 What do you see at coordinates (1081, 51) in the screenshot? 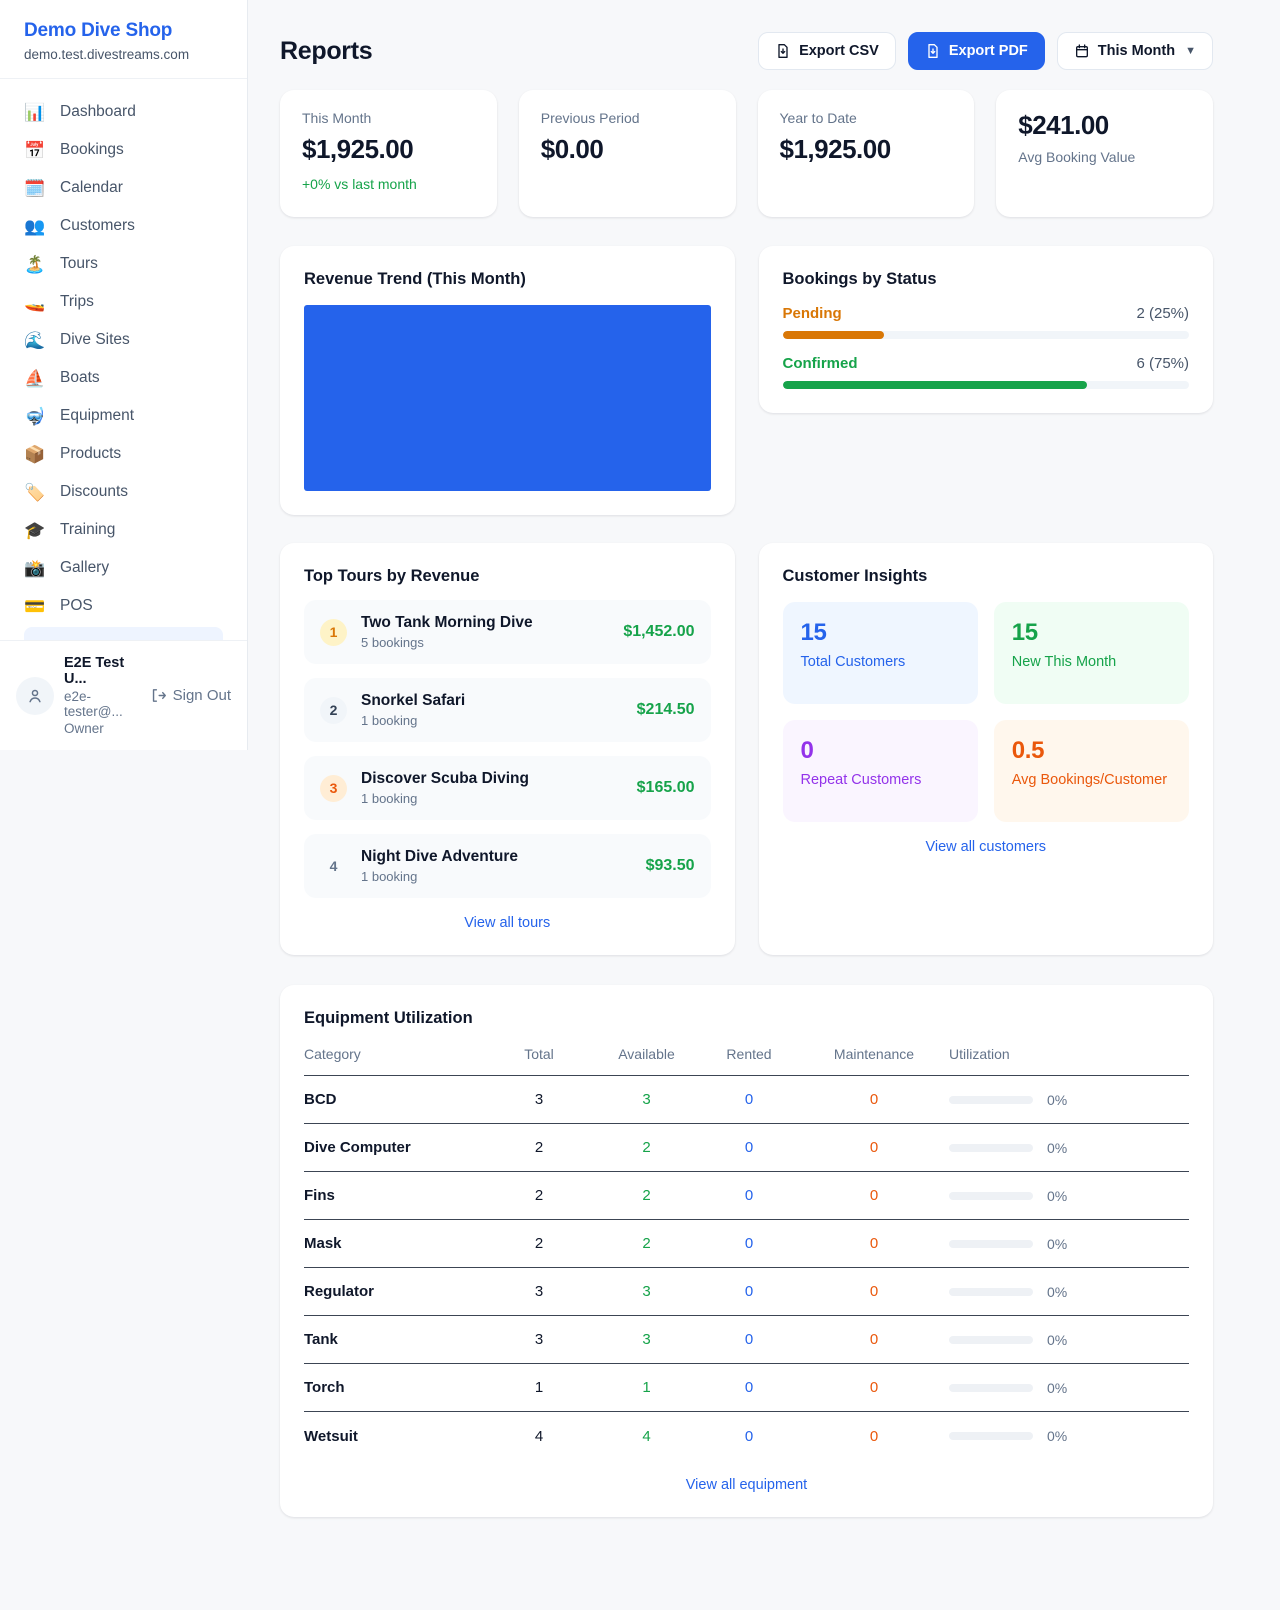
I see `calendar-outline-icon` at bounding box center [1081, 51].